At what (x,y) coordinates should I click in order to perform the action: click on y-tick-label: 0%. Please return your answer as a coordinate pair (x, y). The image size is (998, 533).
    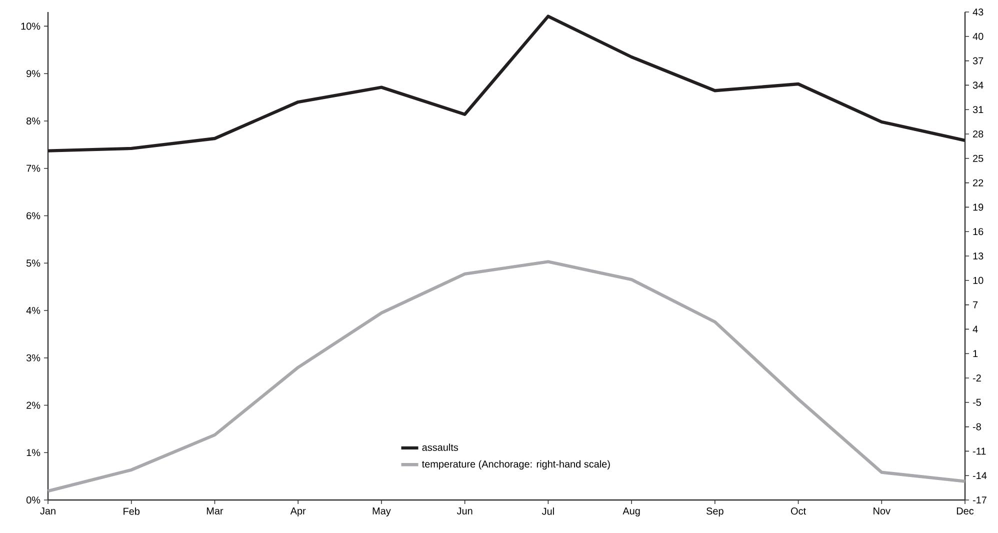
    Looking at the image, I should click on (33, 500).